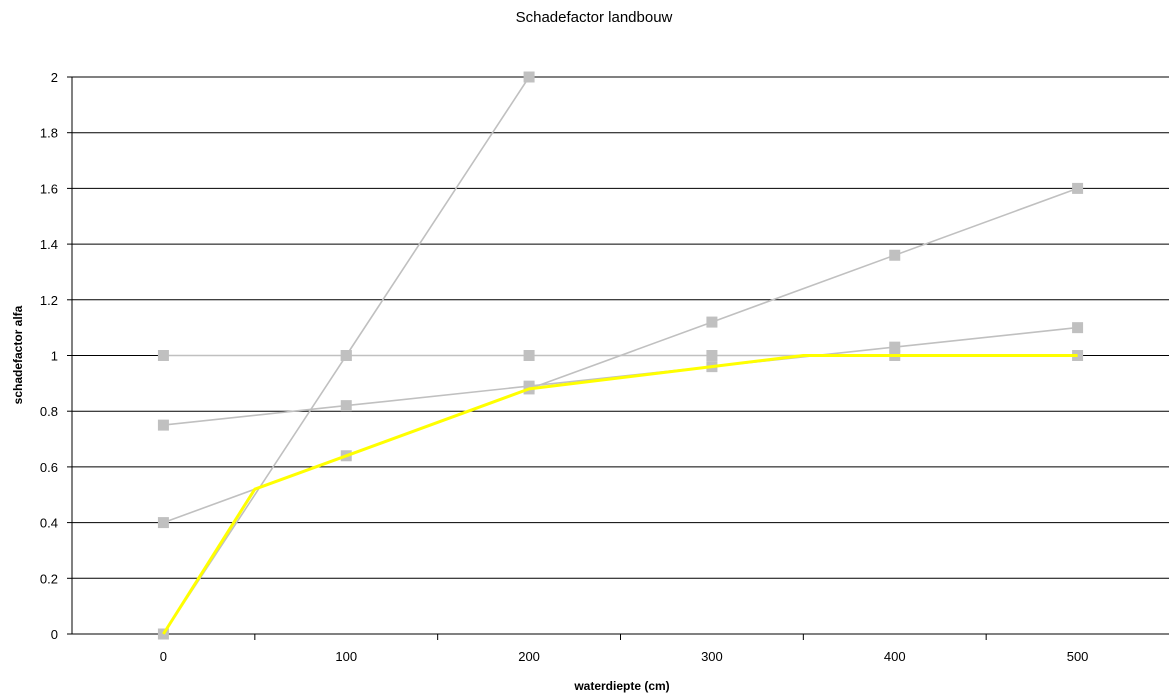 The image size is (1169, 697). Describe the element at coordinates (49, 244) in the screenshot. I see `y-tick-label-7: 1.4` at that location.